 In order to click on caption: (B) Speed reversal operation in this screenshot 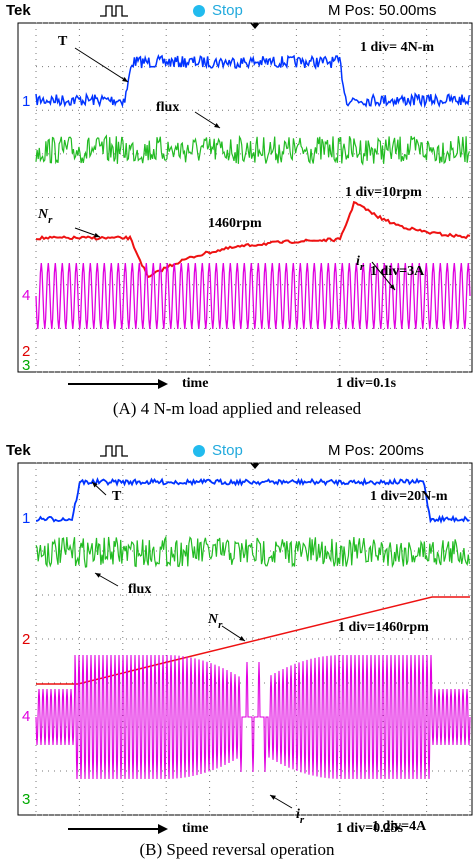, I will do `click(237, 849)`.